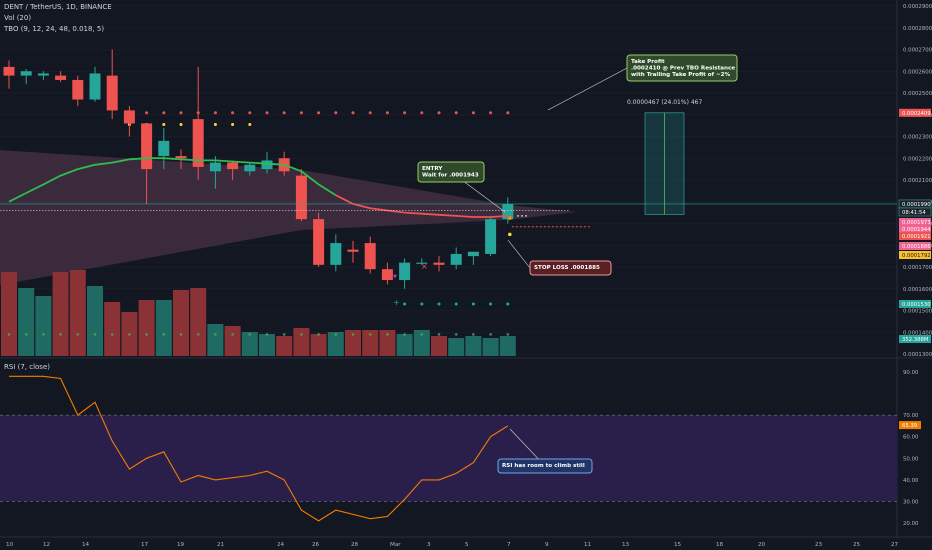  What do you see at coordinates (421, 206) in the screenshot?
I see `ema-line-down` at bounding box center [421, 206].